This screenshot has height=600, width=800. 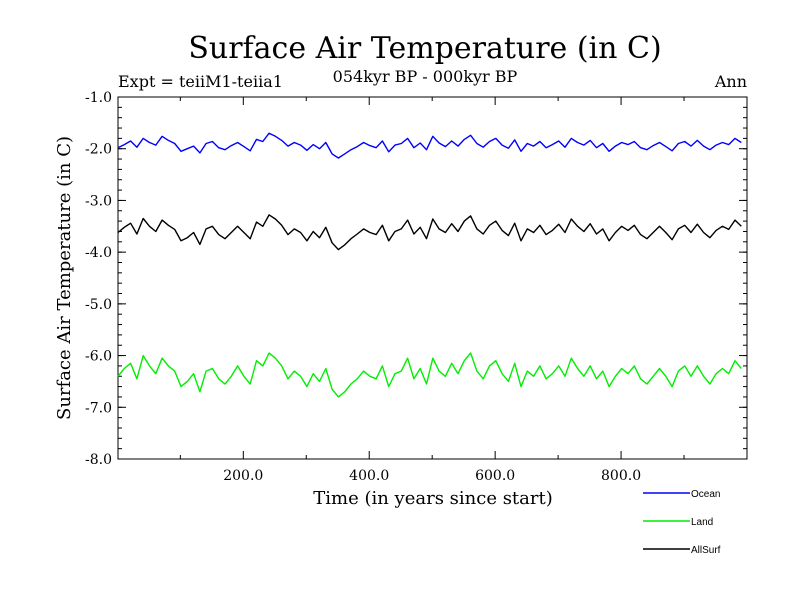 What do you see at coordinates (429, 145) in the screenshot?
I see `series-line-ocean` at bounding box center [429, 145].